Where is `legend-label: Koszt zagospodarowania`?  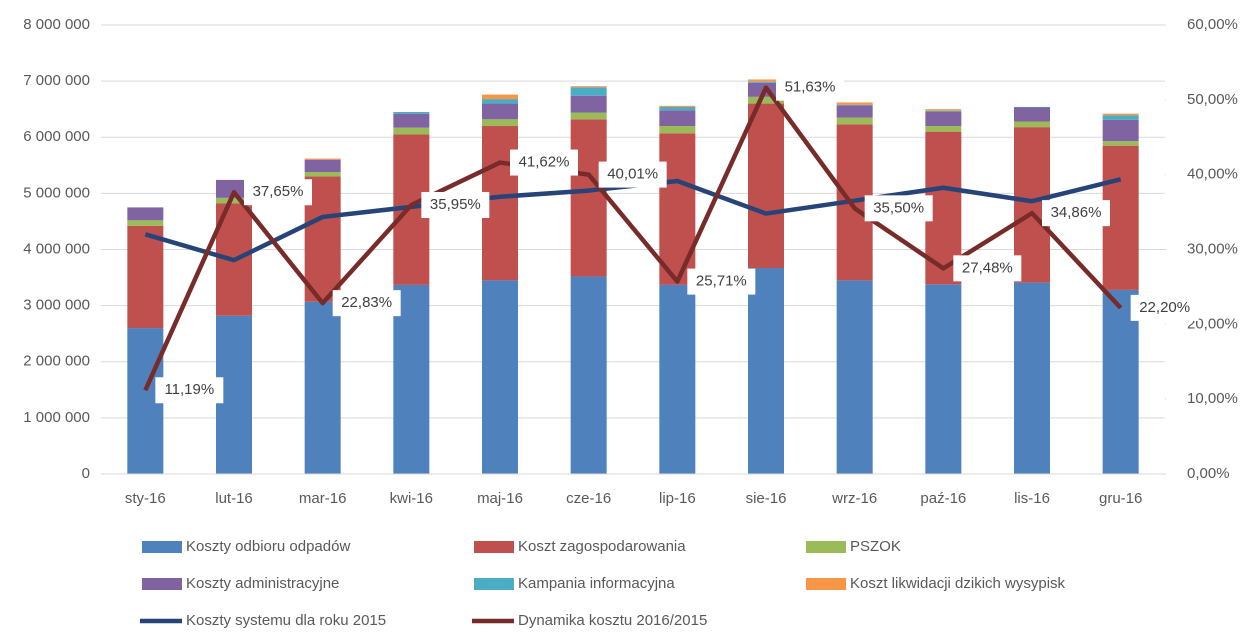
legend-label: Koszt zagospodarowania is located at coordinates (602, 546).